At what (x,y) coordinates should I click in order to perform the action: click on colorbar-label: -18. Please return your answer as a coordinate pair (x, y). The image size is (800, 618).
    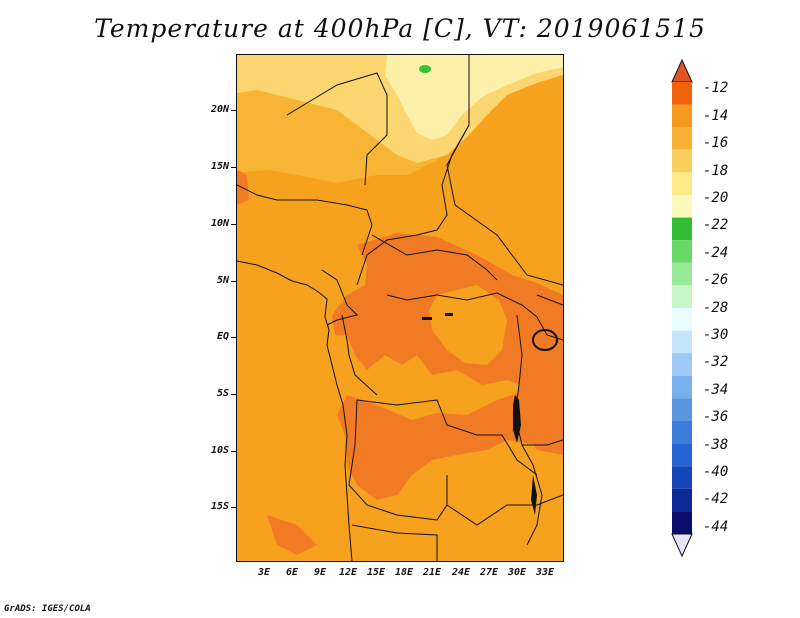
    Looking at the image, I should click on (716, 171).